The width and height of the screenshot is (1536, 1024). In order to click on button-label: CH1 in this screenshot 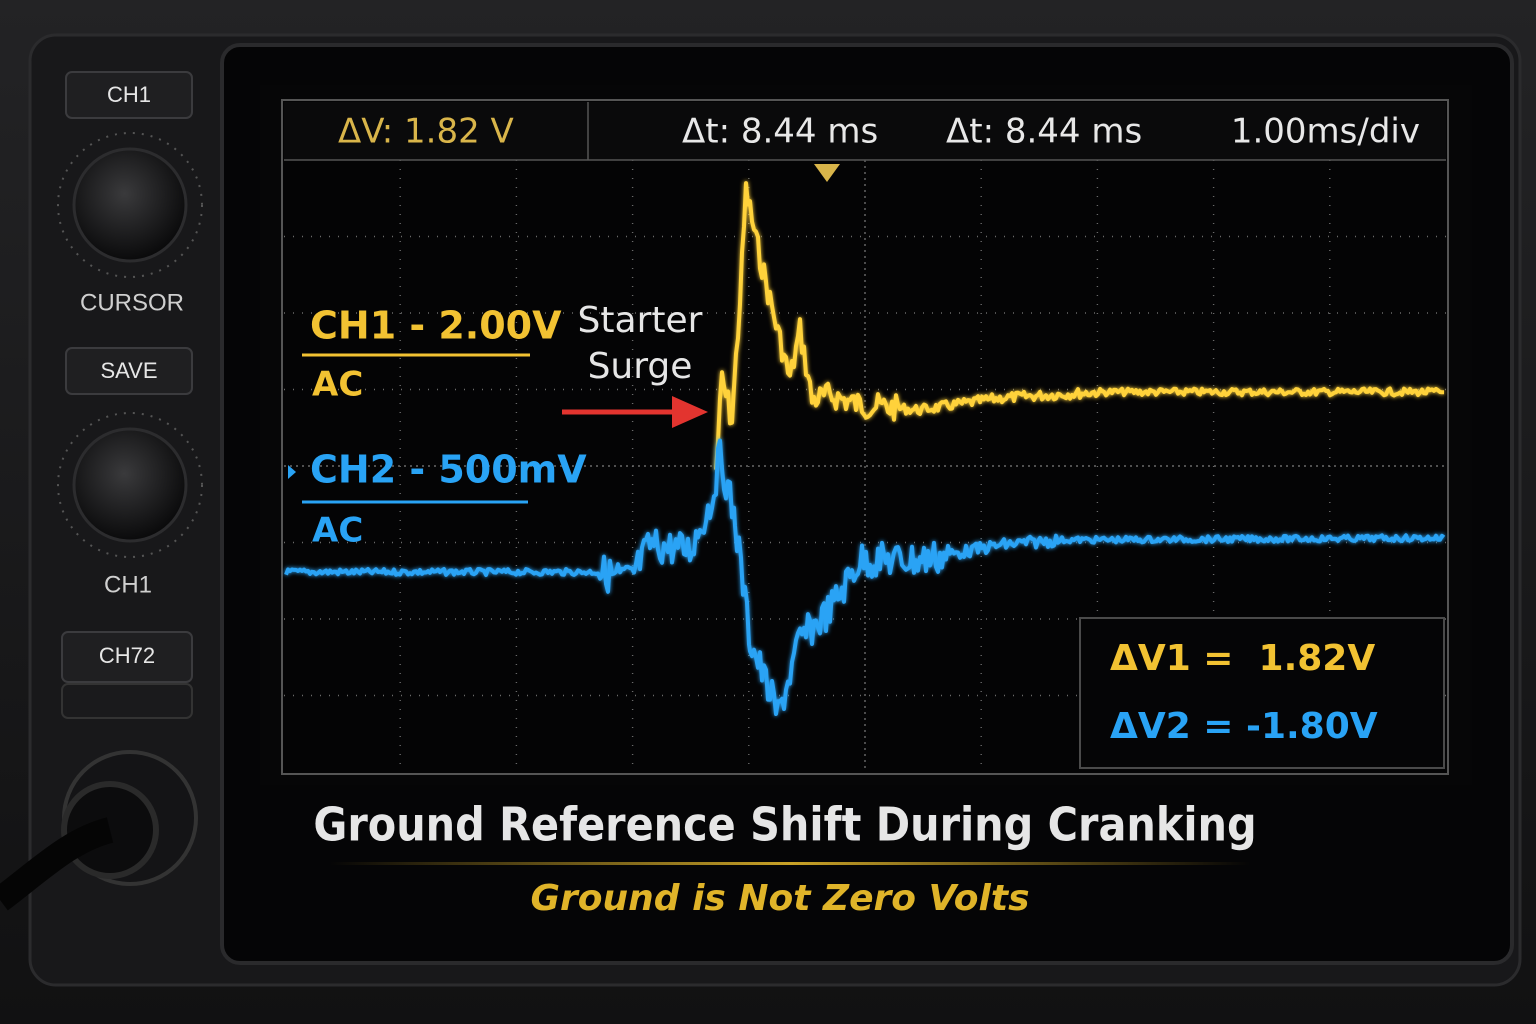, I will do `click(129, 94)`.